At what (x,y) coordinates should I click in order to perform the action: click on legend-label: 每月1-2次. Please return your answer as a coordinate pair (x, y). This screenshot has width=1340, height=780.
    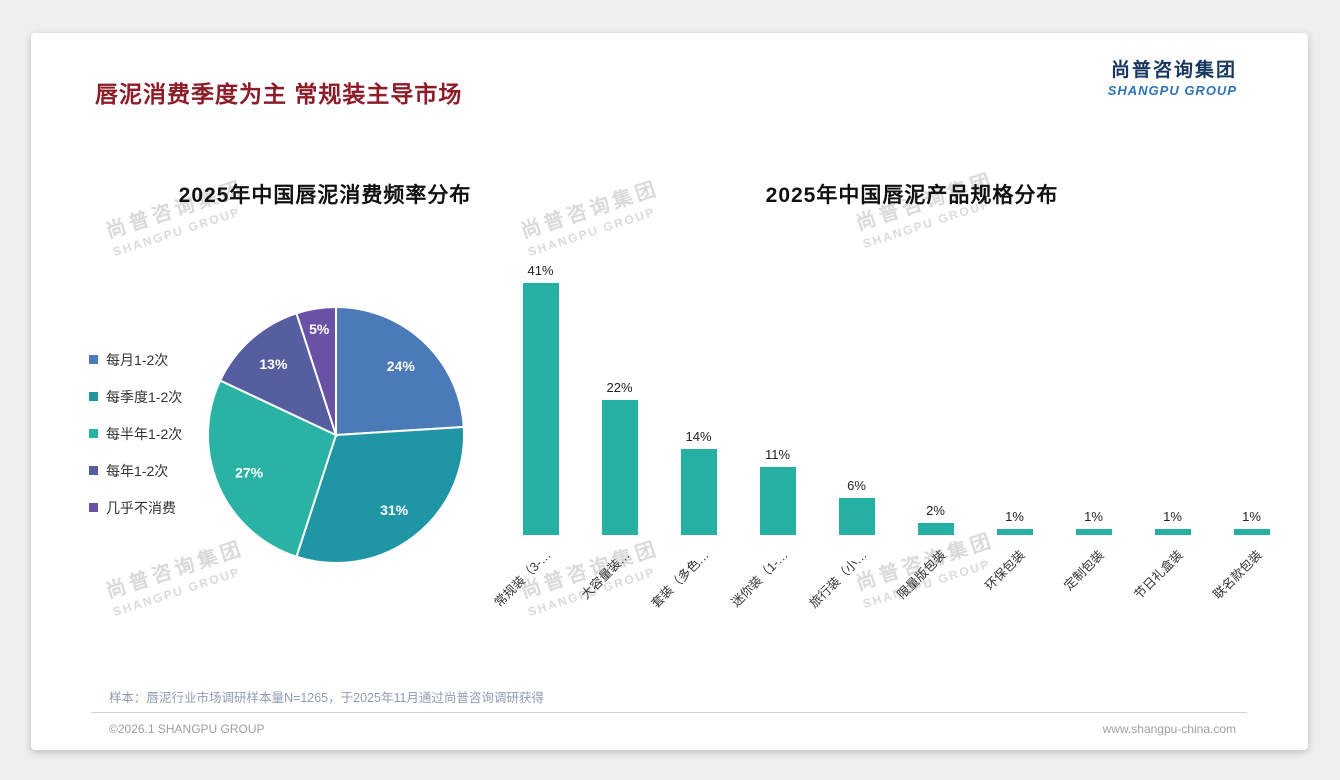
    Looking at the image, I should click on (137, 359).